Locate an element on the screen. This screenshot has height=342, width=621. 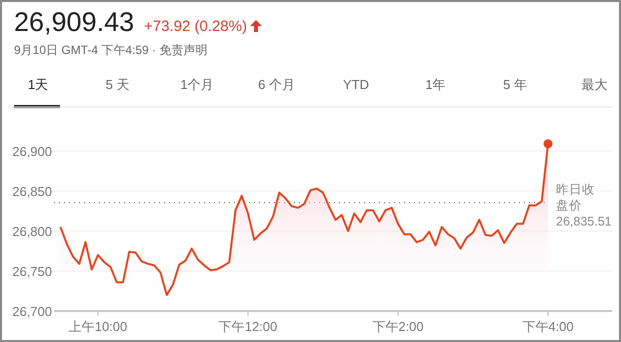
y-tick-label: 26,900 is located at coordinates (32, 151).